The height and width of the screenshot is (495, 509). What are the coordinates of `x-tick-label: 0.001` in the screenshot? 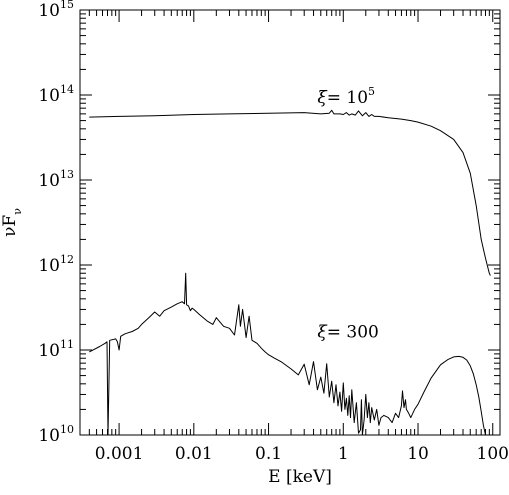 It's located at (119, 454).